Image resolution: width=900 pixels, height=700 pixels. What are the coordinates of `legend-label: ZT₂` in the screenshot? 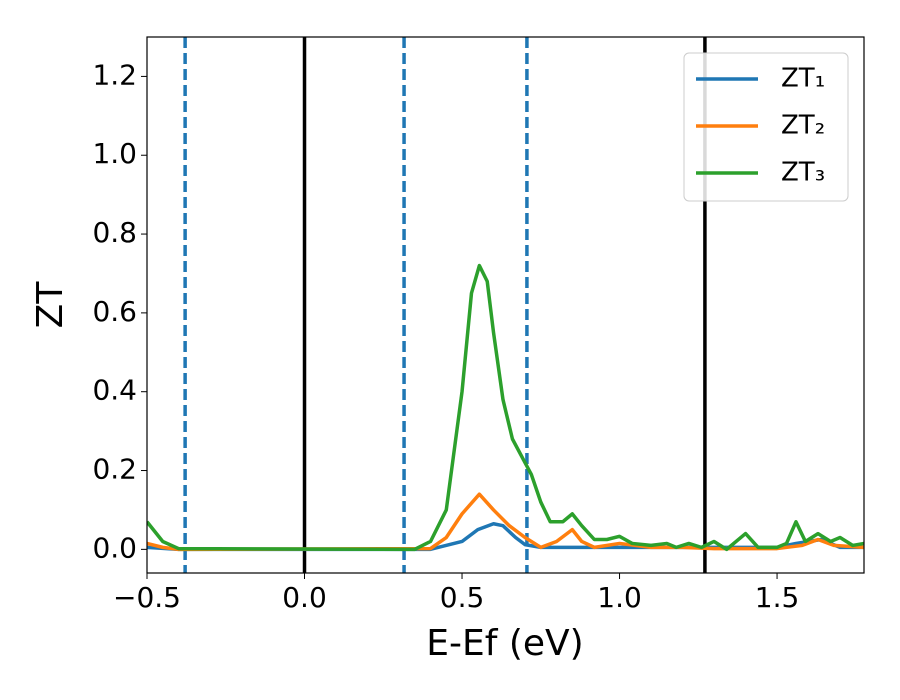 It's located at (803, 126).